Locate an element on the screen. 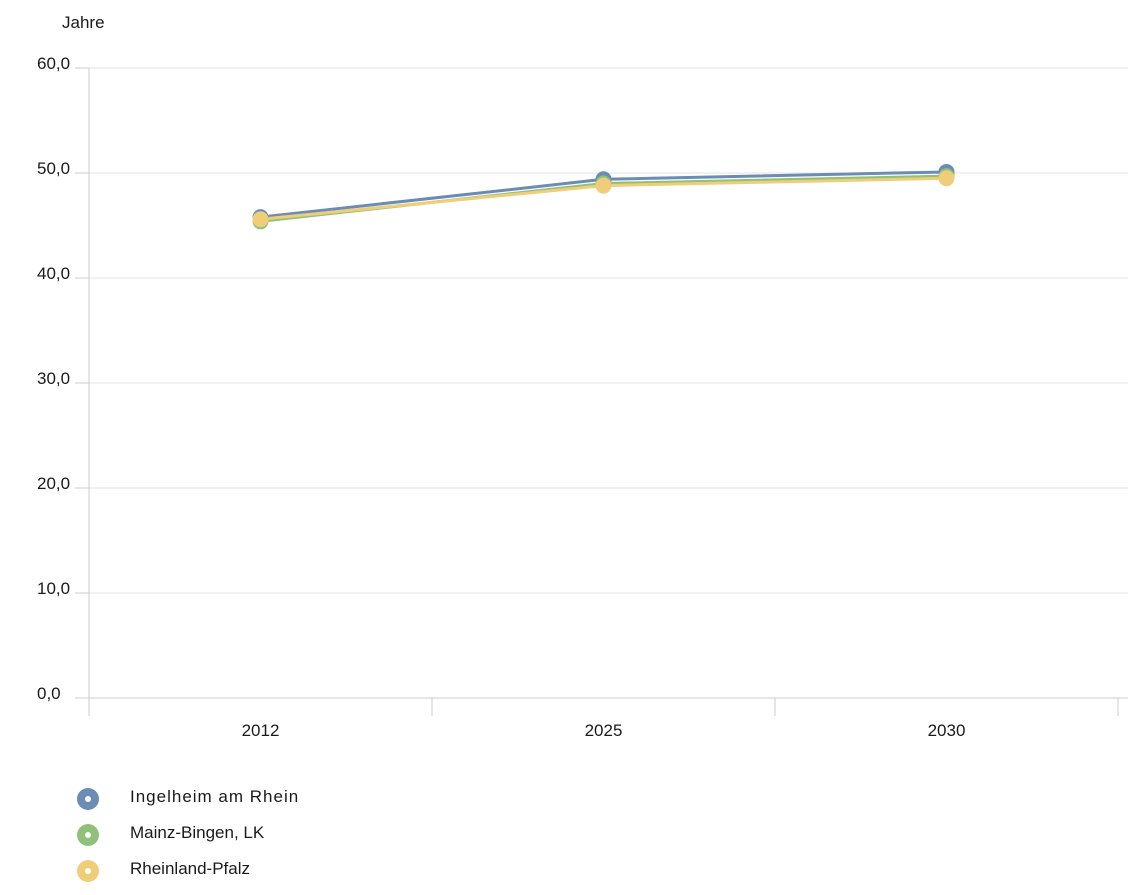 The width and height of the screenshot is (1130, 895). y-tick-label: 20,0 is located at coordinates (53, 483).